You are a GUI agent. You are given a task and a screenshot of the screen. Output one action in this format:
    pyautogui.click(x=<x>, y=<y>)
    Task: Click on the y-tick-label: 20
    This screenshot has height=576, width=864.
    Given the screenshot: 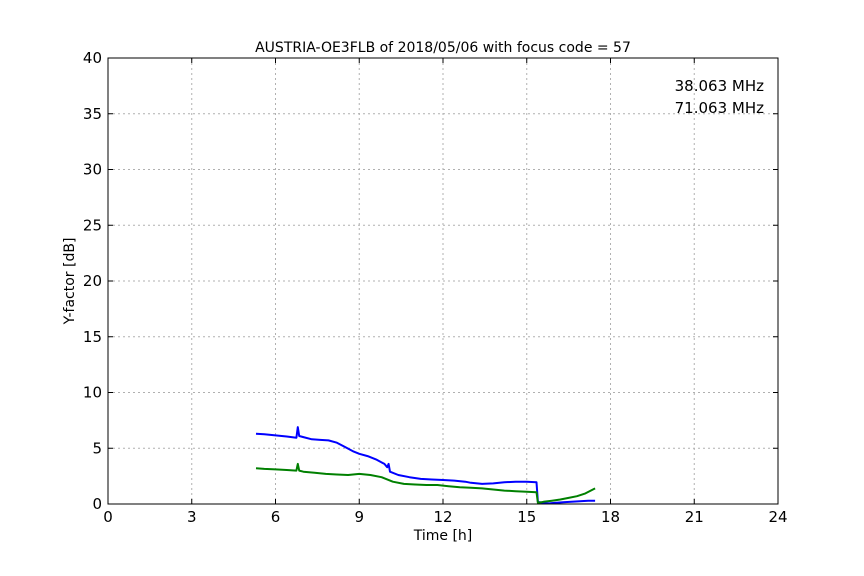 What is the action you would take?
    pyautogui.click(x=92, y=281)
    